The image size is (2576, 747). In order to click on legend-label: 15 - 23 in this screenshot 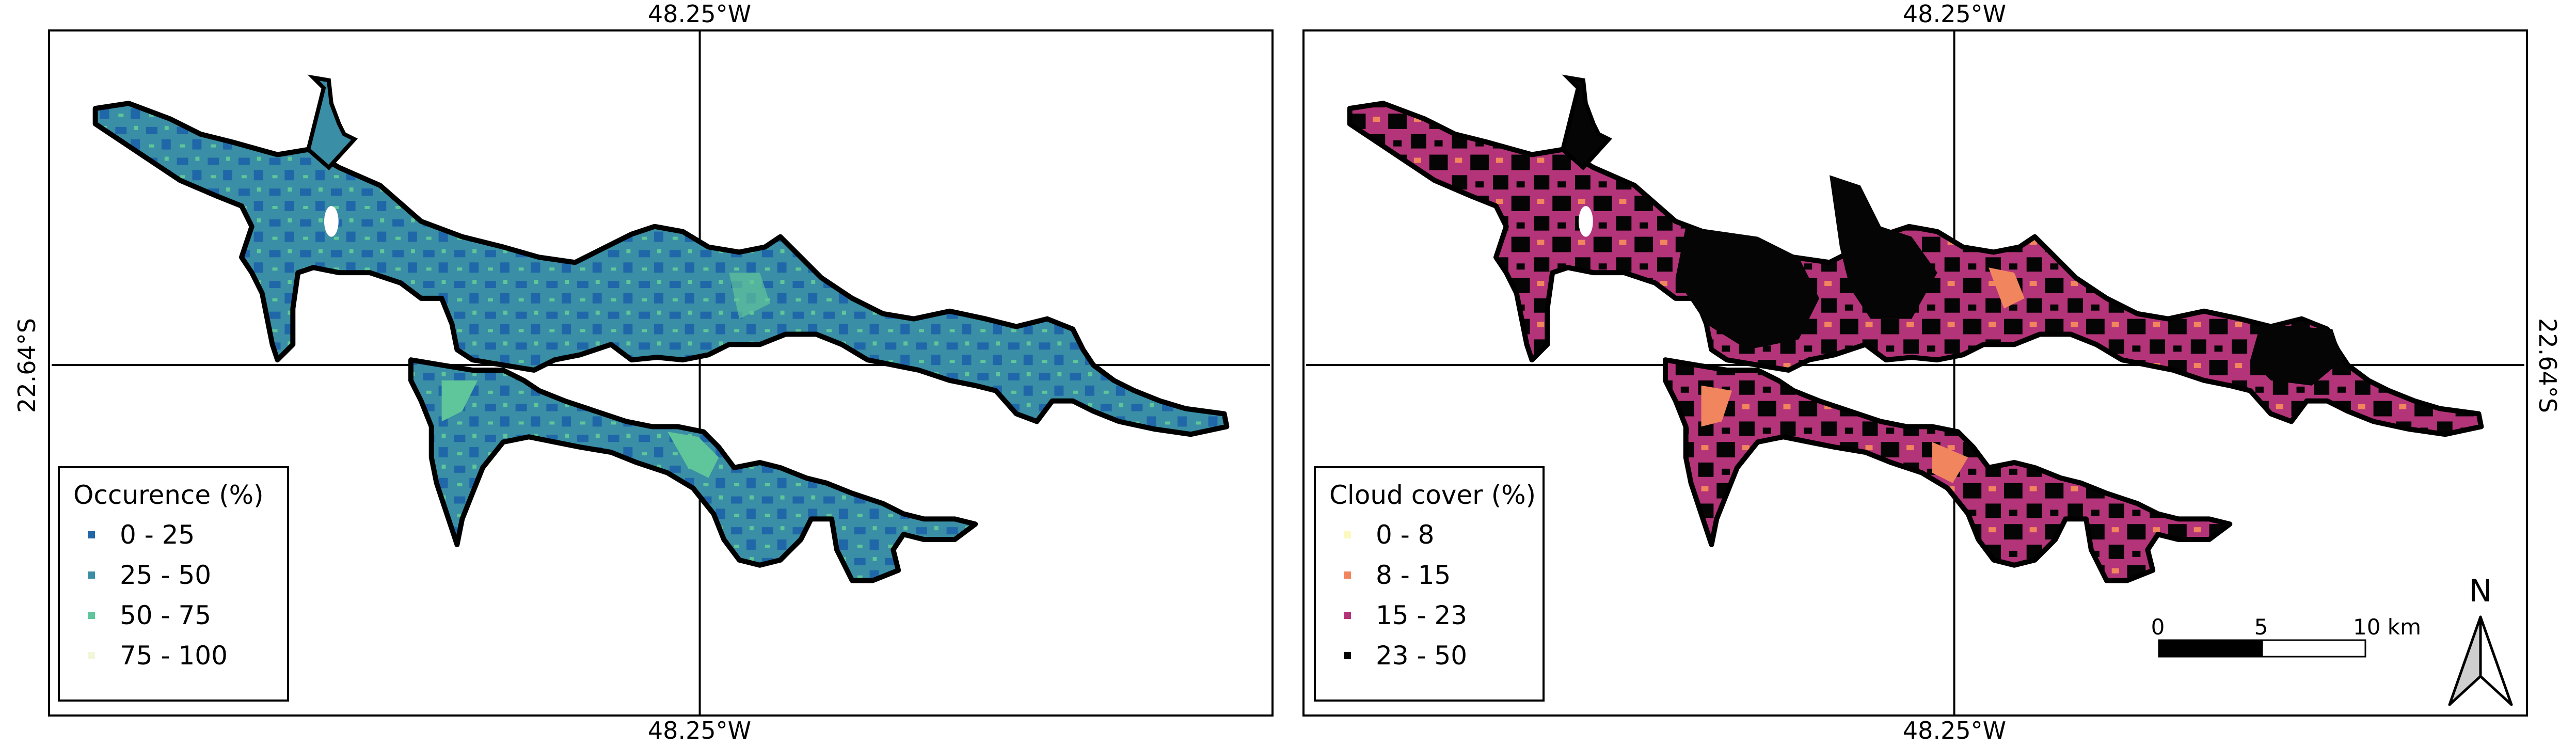, I will do `click(1422, 615)`.